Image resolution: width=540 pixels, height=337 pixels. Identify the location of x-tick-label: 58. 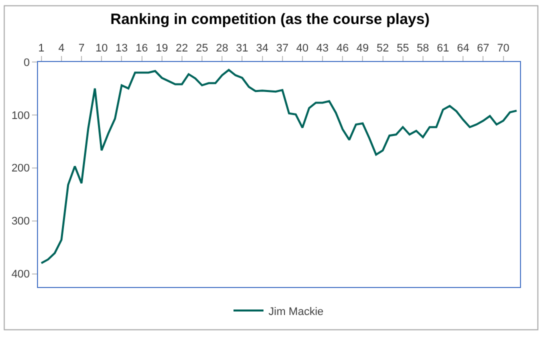
(423, 48).